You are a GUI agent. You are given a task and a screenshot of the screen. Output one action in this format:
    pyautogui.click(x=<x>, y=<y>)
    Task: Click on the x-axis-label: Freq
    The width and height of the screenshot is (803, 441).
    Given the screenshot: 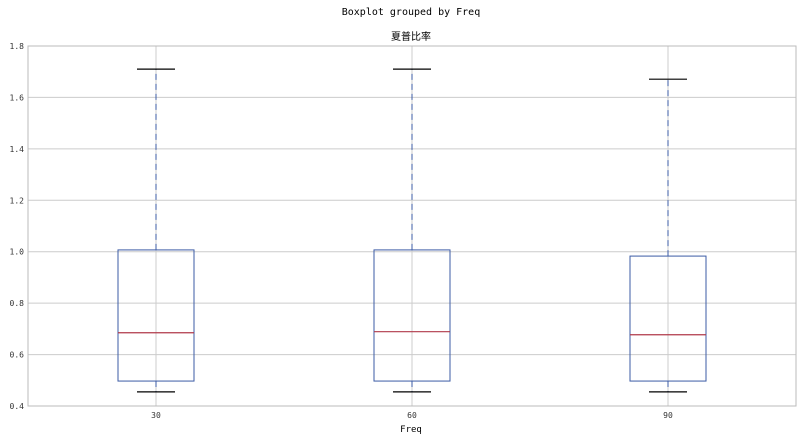 What is the action you would take?
    pyautogui.click(x=411, y=430)
    